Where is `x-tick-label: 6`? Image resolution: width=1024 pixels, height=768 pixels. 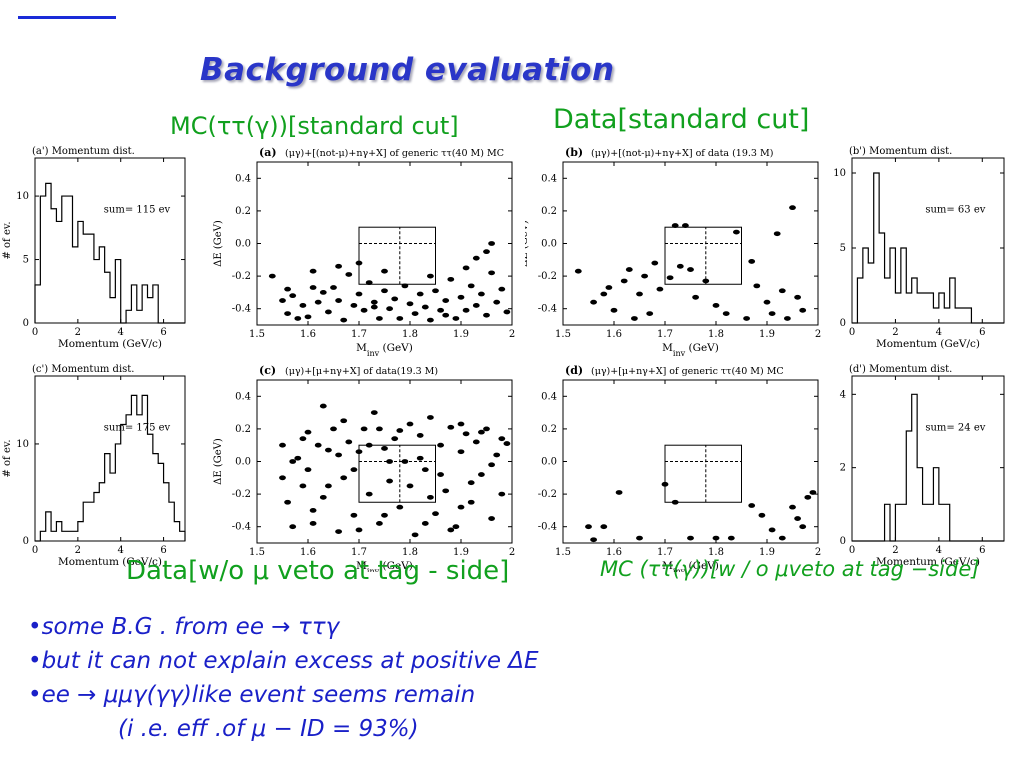 x-tick-label: 6 is located at coordinates (982, 550).